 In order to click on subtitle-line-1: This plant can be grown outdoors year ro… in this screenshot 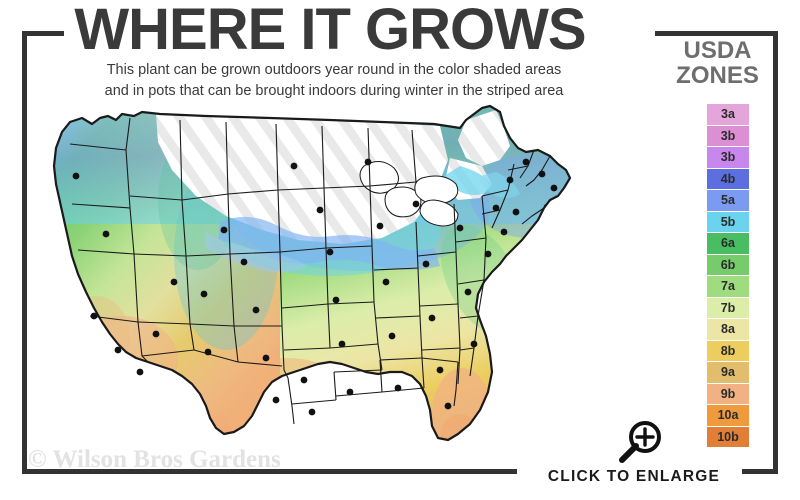, I will do `click(334, 70)`.